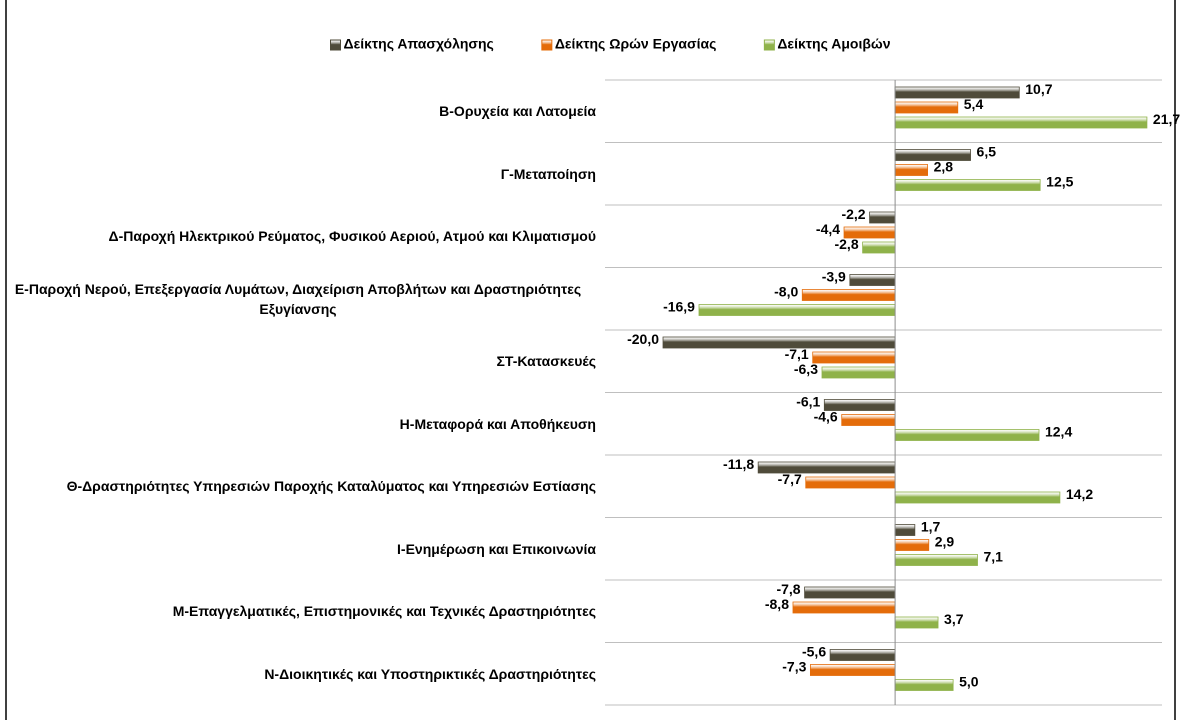 The height and width of the screenshot is (720, 1181). What do you see at coordinates (636, 44) in the screenshot?
I see `legend-label: Δείκτης Ωρών Εργασίας` at bounding box center [636, 44].